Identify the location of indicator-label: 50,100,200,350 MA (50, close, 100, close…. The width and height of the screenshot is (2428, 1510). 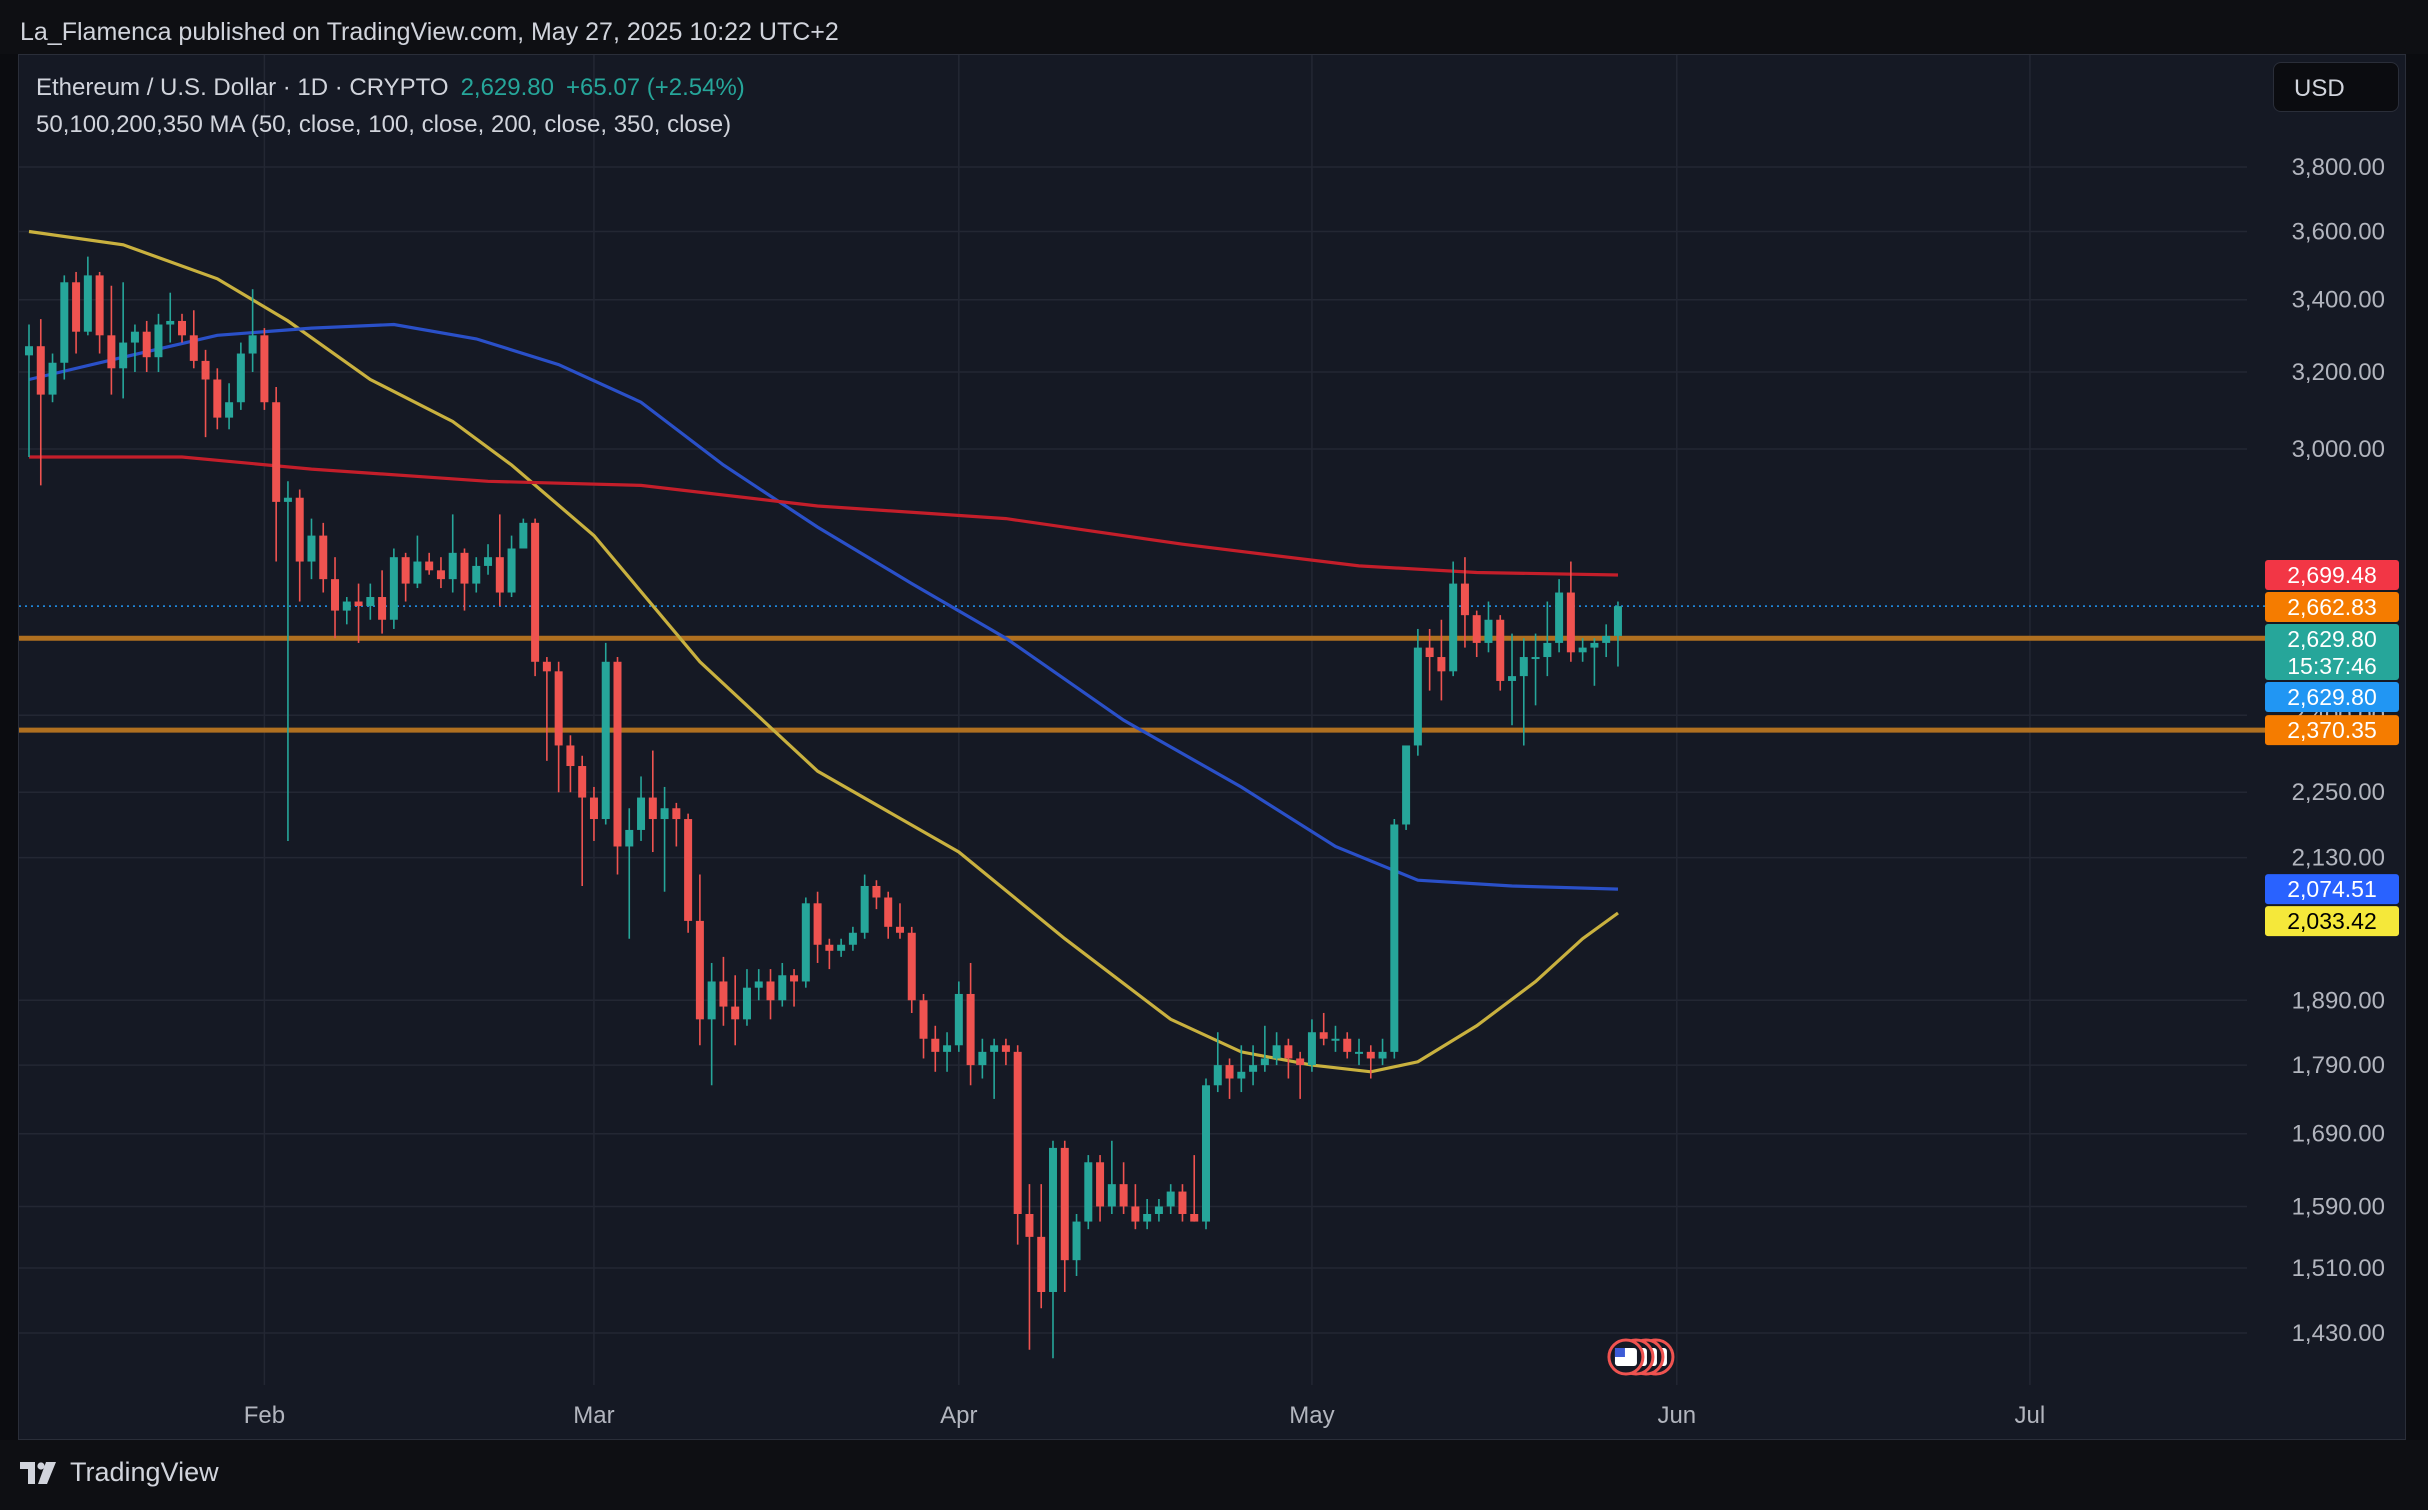
(384, 124).